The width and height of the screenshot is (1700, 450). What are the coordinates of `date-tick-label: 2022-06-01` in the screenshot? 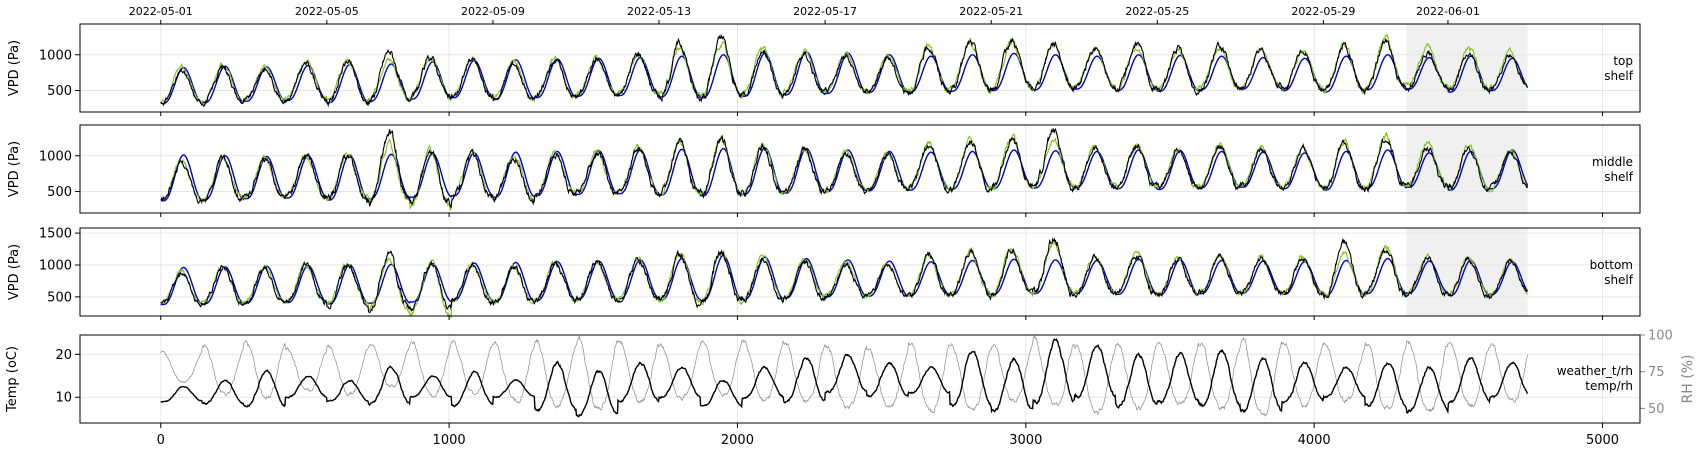 It's located at (1448, 11).